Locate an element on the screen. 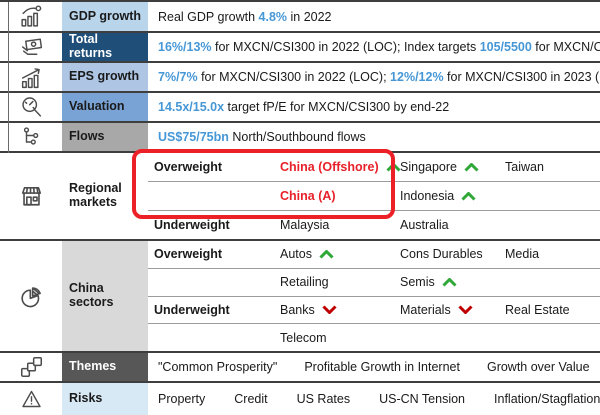  sector-name: Telecom is located at coordinates (303, 337).